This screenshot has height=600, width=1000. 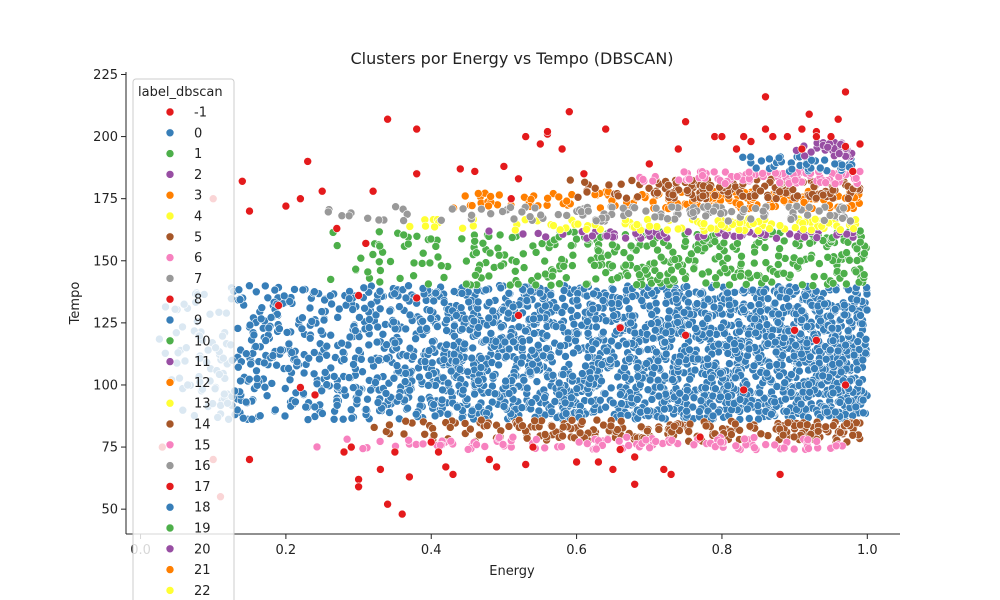 What do you see at coordinates (170, 133) in the screenshot?
I see `legend-marker` at bounding box center [170, 133].